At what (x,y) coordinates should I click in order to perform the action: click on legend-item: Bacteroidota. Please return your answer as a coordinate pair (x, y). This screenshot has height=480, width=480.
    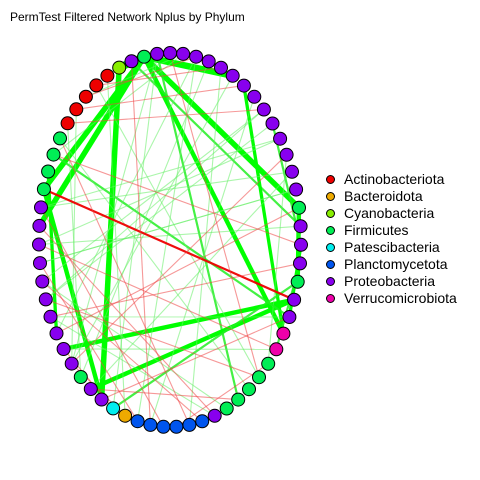
    Looking at the image, I should click on (391, 196).